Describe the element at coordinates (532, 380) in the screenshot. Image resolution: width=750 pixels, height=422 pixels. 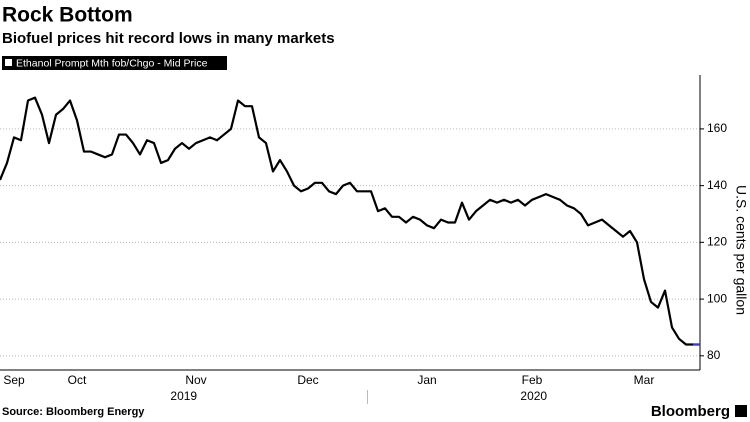
I see `x-tick-label: Feb` at that location.